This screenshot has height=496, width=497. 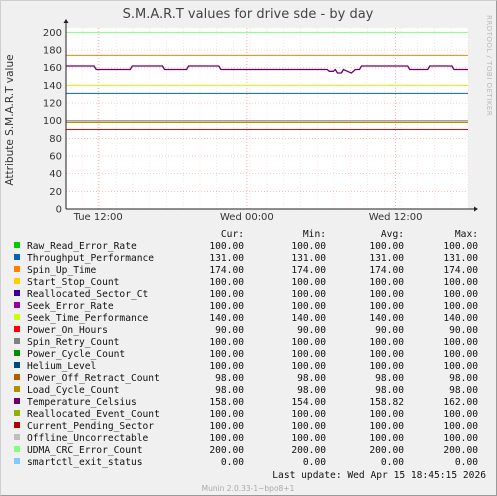 I want to click on y-tick-label: 120, so click(x=52, y=104).